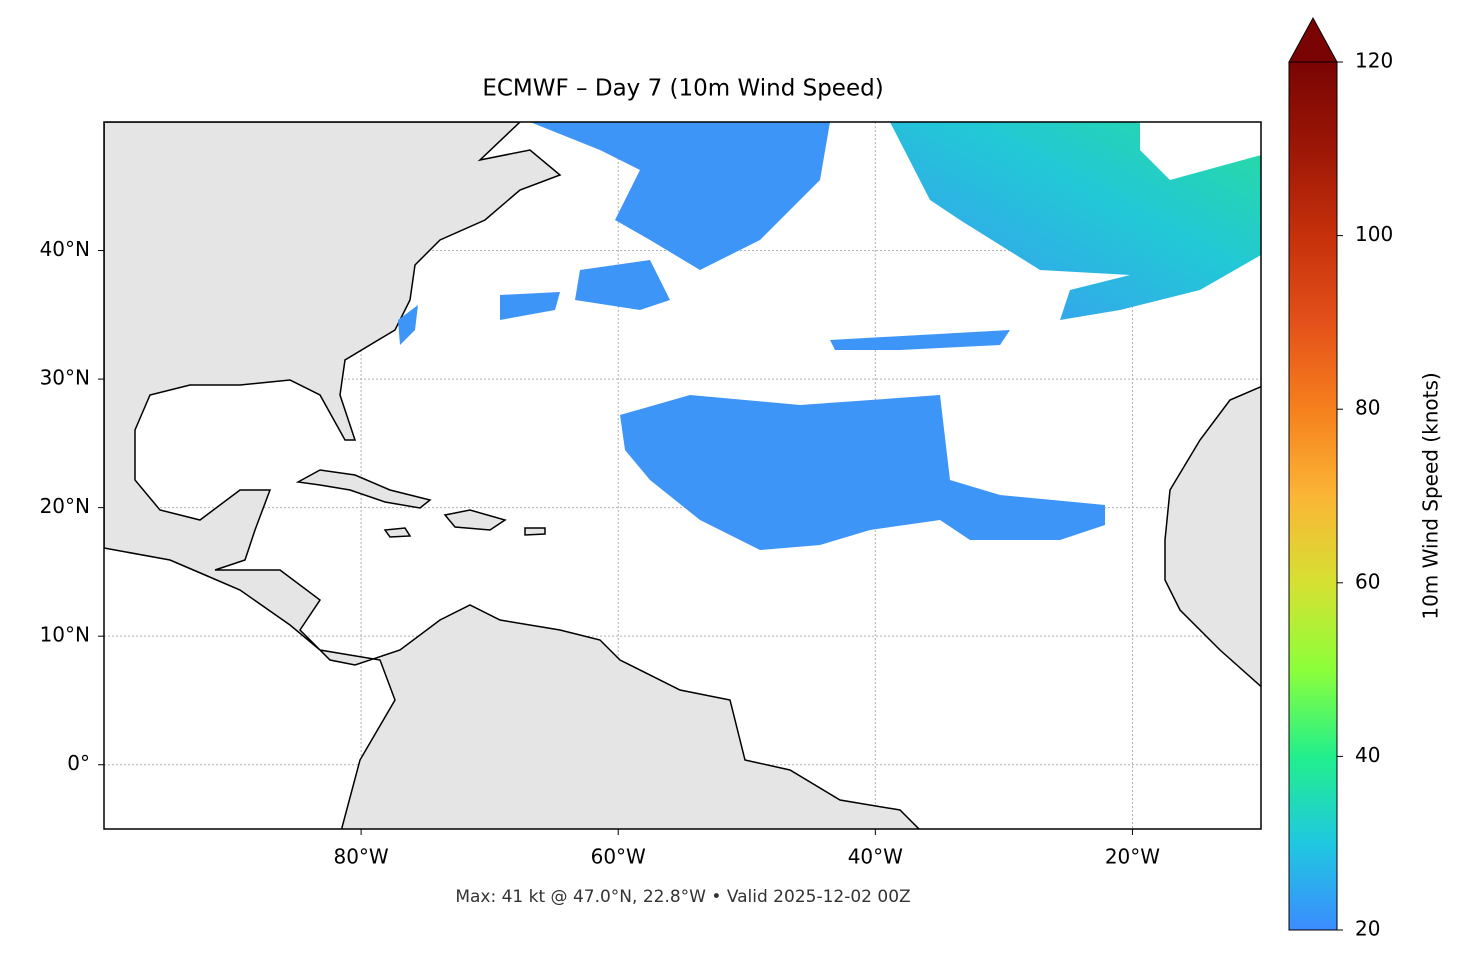 Image resolution: width=1466 pixels, height=973 pixels. I want to click on hispaniola, so click(475, 520).